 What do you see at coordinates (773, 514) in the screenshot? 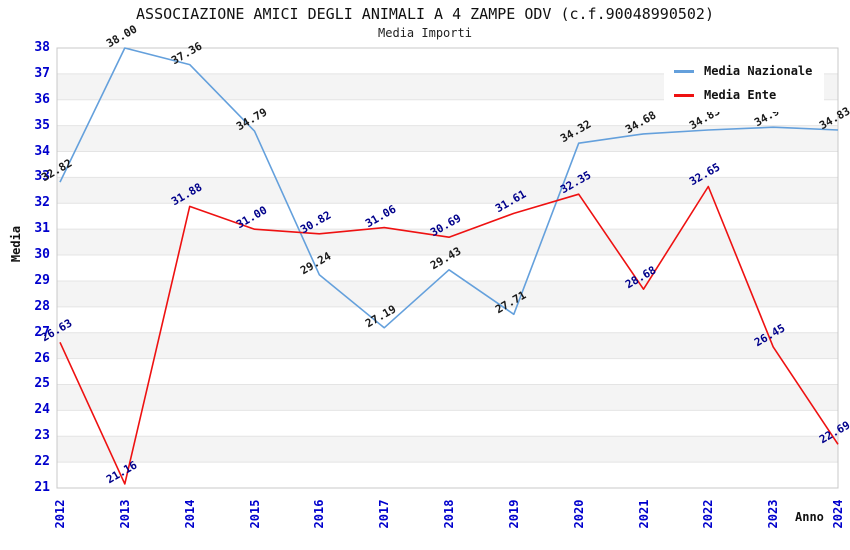
I see `x-tick-label: 2023` at bounding box center [773, 514].